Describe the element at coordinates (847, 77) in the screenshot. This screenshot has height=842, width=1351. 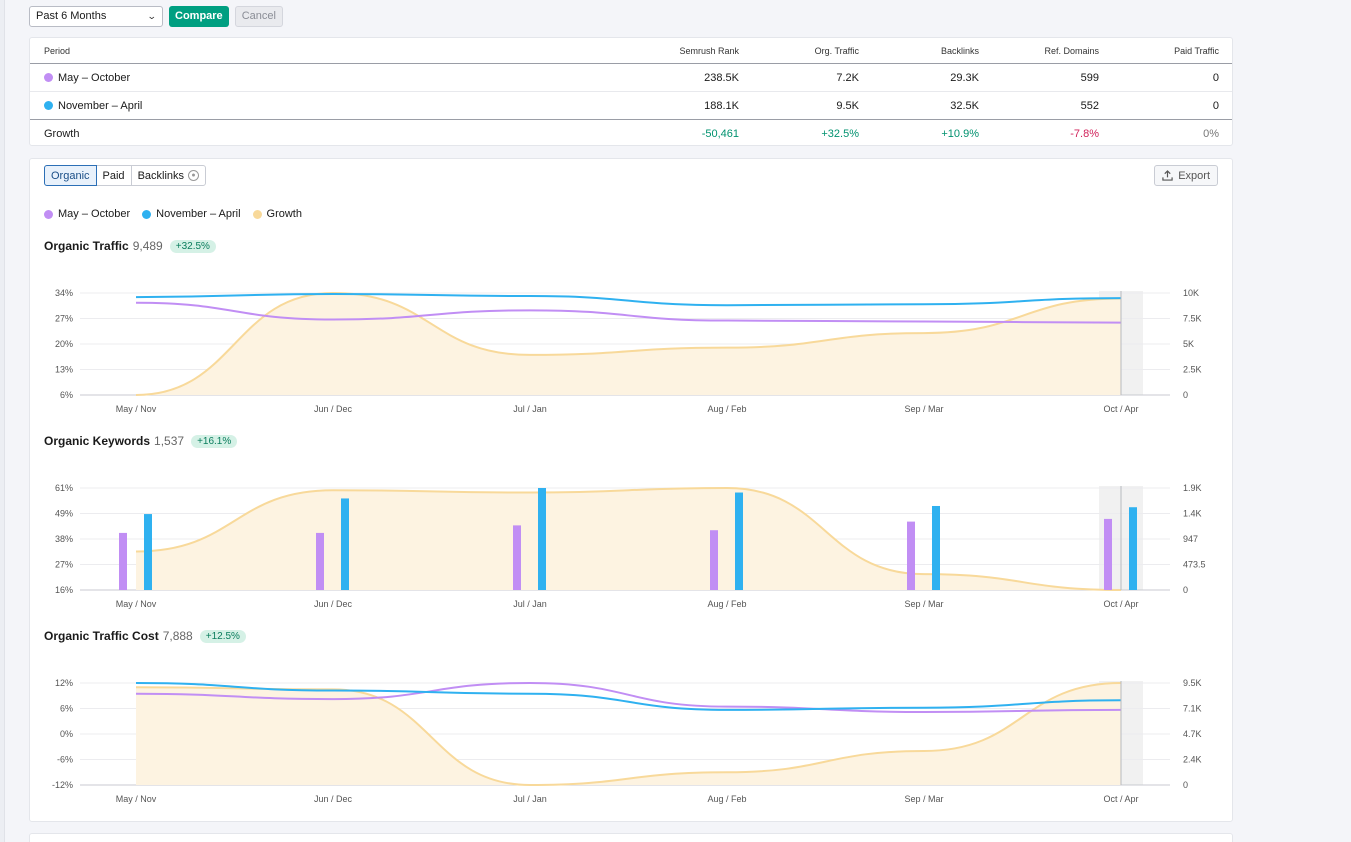
I see `cell-org-traffic: 7.2K` at that location.